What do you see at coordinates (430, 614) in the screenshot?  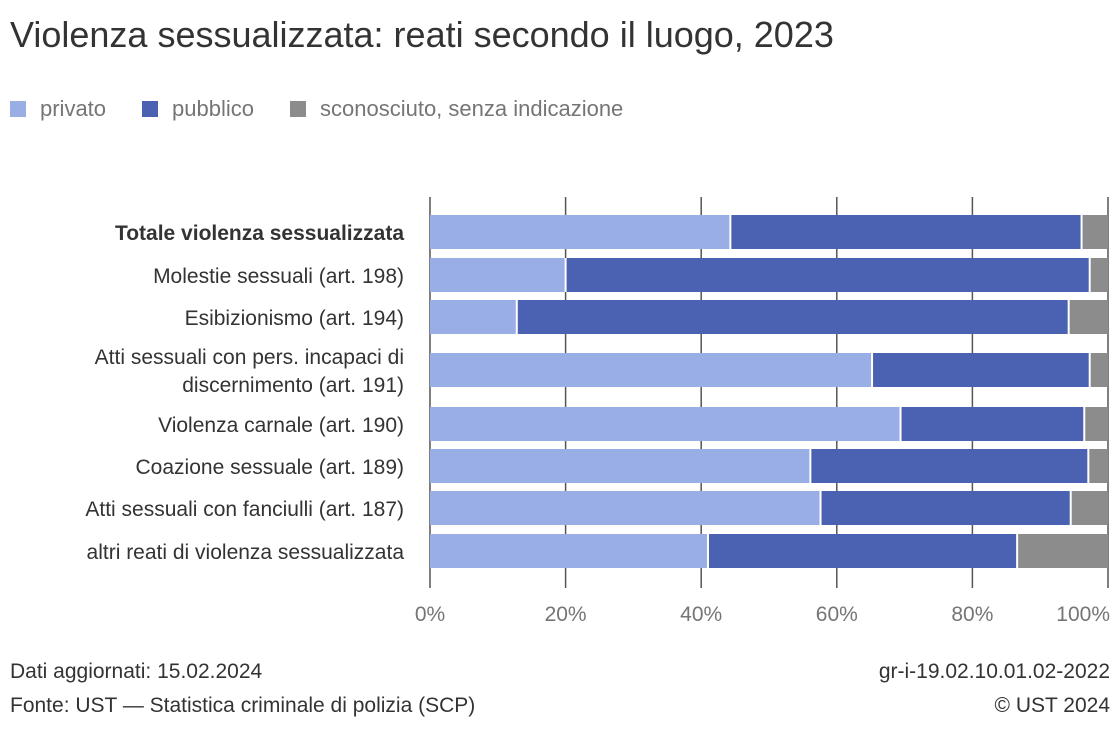 I see `x-tick-label: 0%` at bounding box center [430, 614].